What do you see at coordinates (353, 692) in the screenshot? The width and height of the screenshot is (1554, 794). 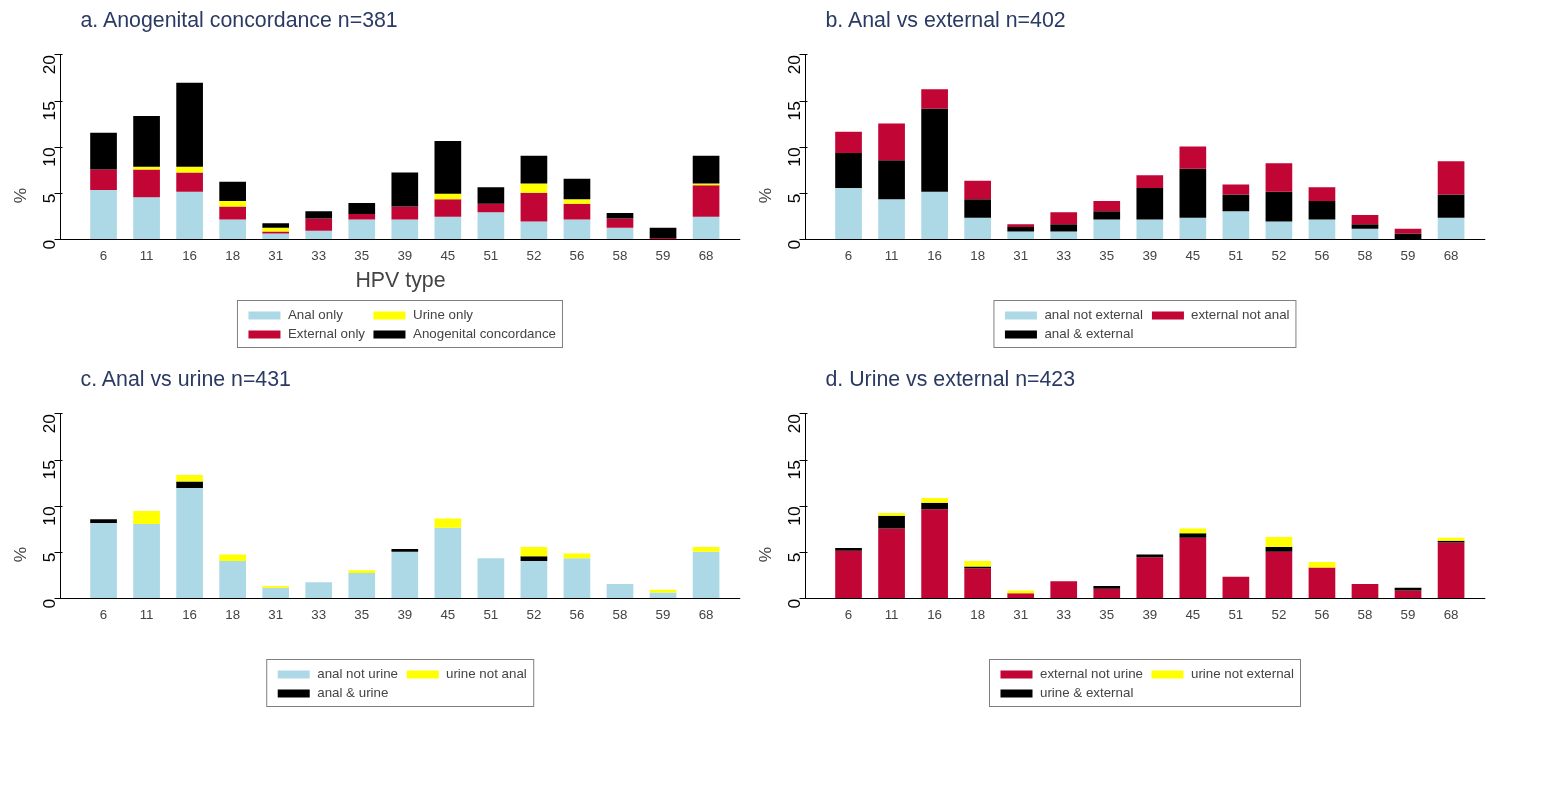 I see `legend-label: anal & urine` at bounding box center [353, 692].